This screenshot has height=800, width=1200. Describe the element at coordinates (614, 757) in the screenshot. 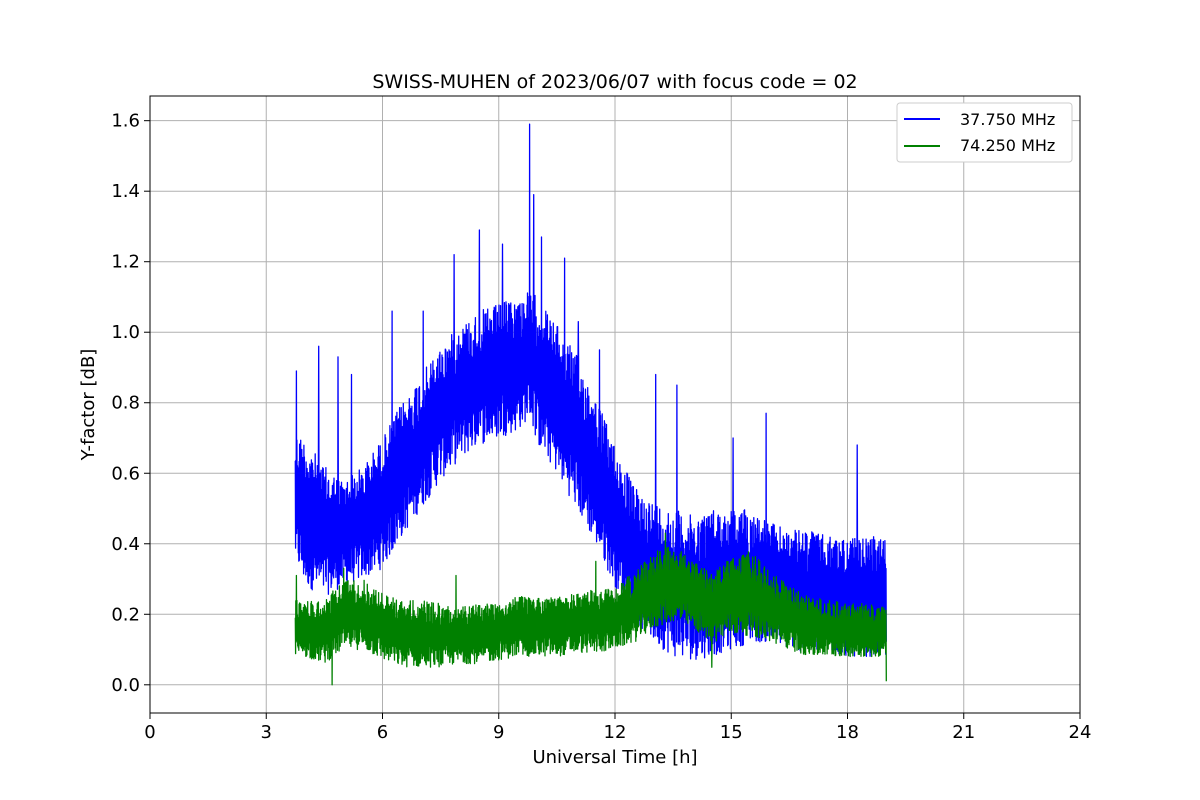

I see `x-axis-label: Universal Time [h]` at that location.